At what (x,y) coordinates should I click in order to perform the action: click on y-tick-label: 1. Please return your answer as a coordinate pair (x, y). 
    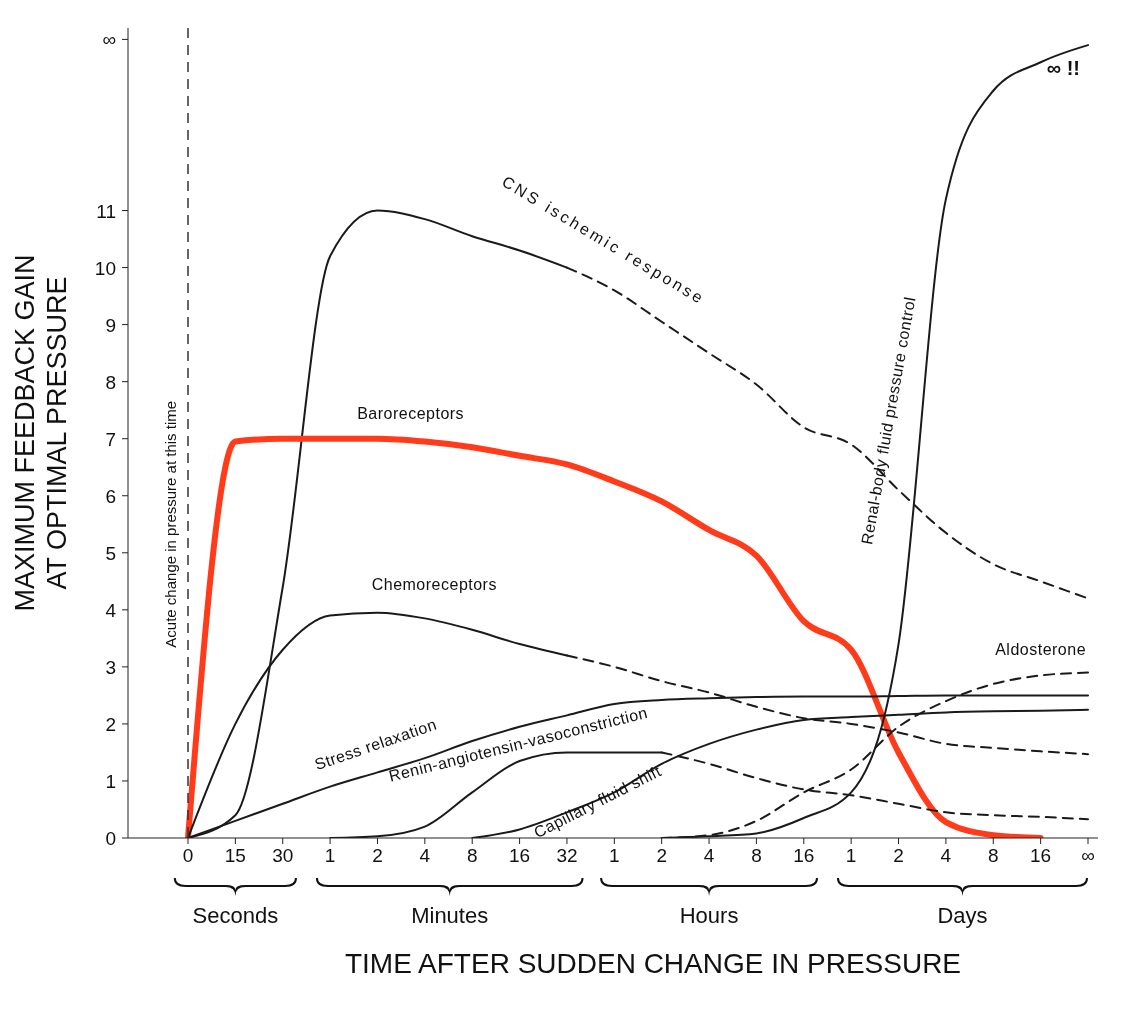
    Looking at the image, I should click on (110, 781).